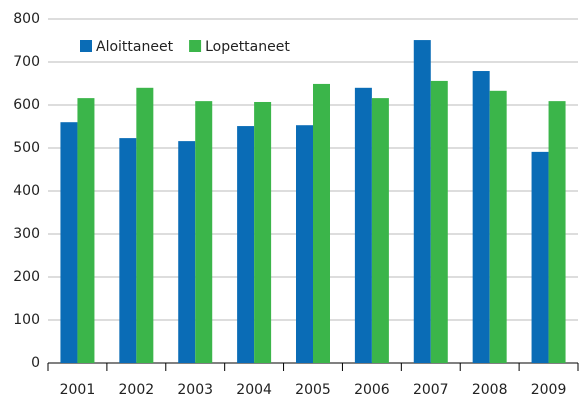 The height and width of the screenshot is (404, 579). Describe the element at coordinates (26, 105) in the screenshot. I see `y-tick-label: 600` at that location.